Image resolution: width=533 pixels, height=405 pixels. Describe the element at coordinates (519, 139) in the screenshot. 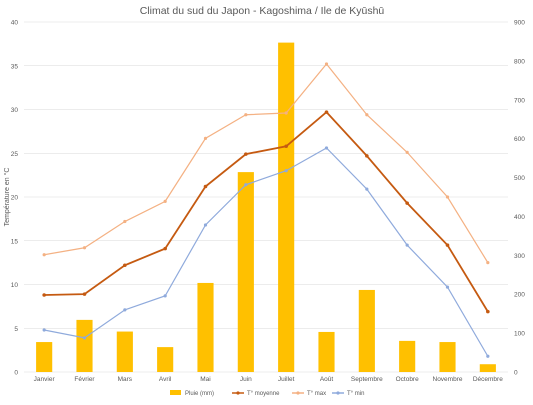

I see `right-tick-label: 600` at that location.